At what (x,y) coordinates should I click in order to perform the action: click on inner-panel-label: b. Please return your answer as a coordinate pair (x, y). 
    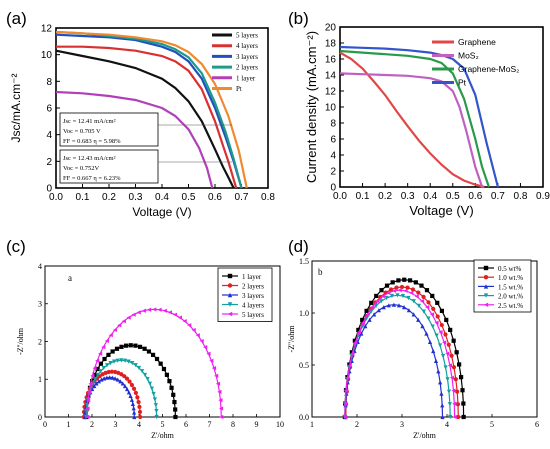
    Looking at the image, I should click on (320, 272).